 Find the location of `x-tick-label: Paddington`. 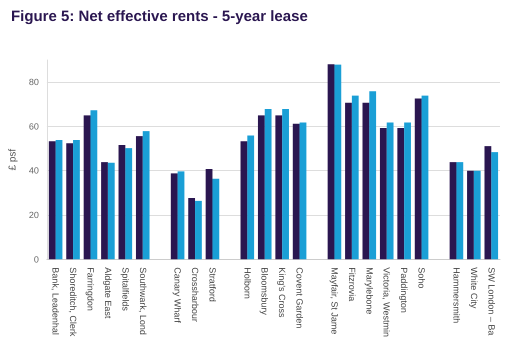

x-tick-label: Paddington is located at coordinates (404, 290).